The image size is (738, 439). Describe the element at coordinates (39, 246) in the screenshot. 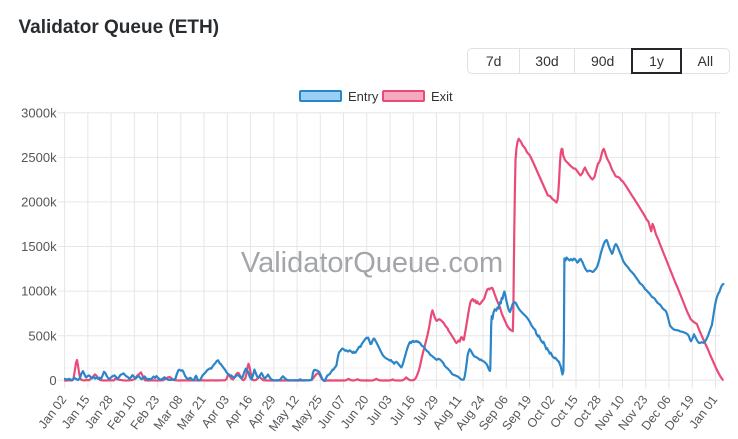

I see `svg-text: 1500k` at that location.